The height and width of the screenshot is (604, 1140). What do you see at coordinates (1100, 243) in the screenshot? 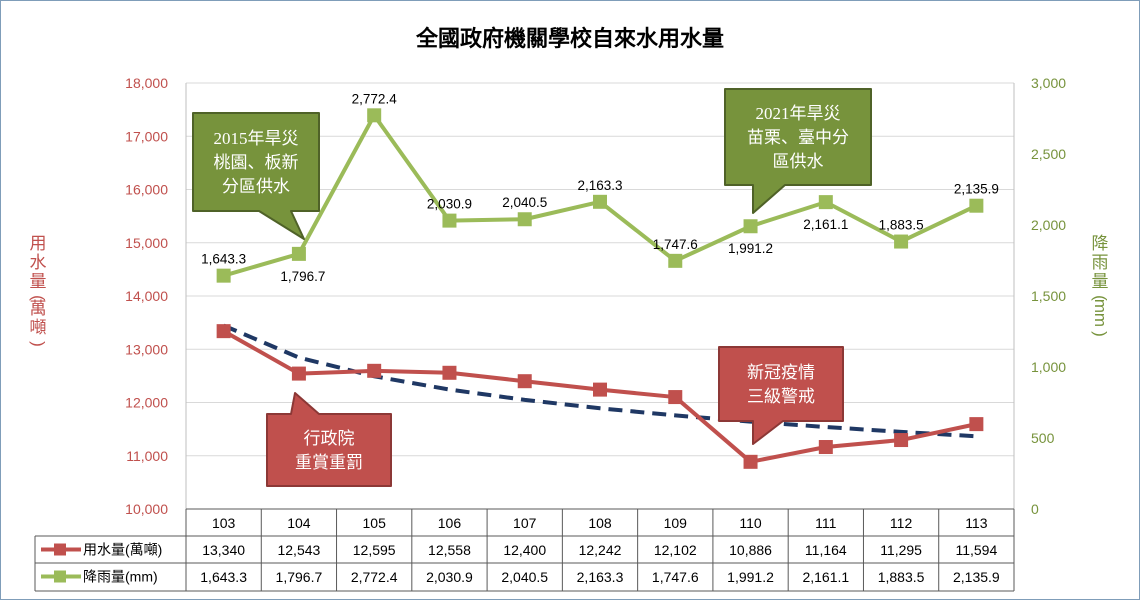
I see `svg-text: 降` at bounding box center [1100, 243].